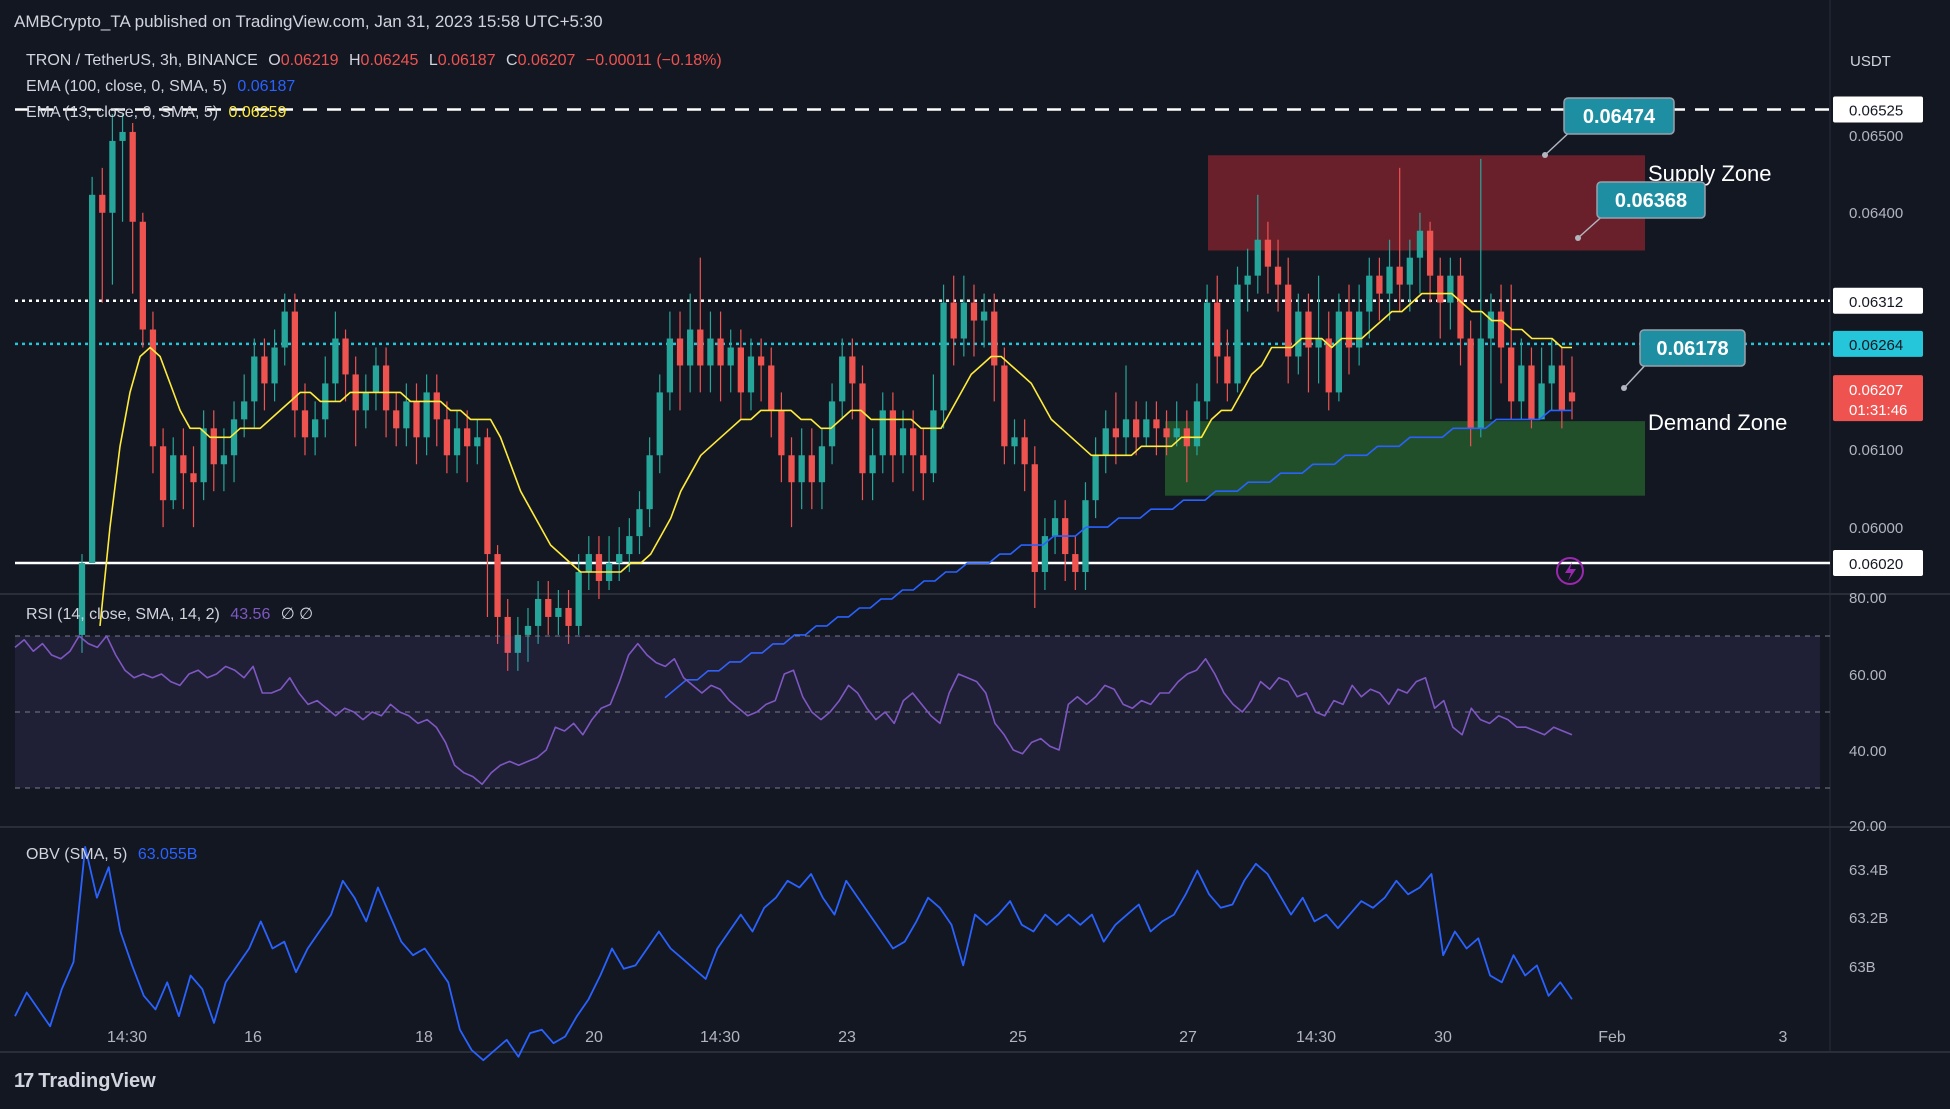 This screenshot has height=1109, width=1950. I want to click on symbol-name: TRON / TetherUS, 3h, BINANCE, so click(142, 60).